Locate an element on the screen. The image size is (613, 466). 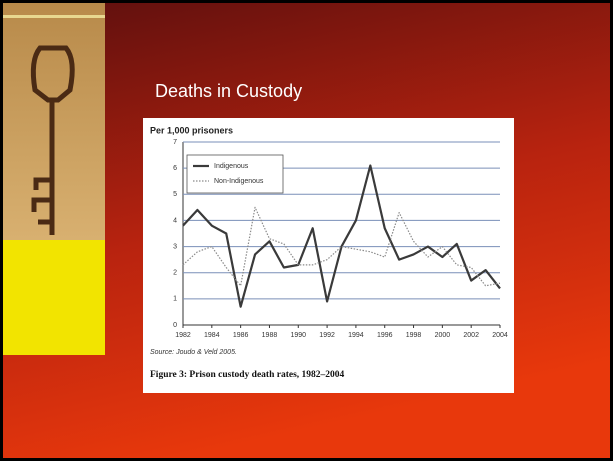
y-tick-label: 6 is located at coordinates (175, 168).